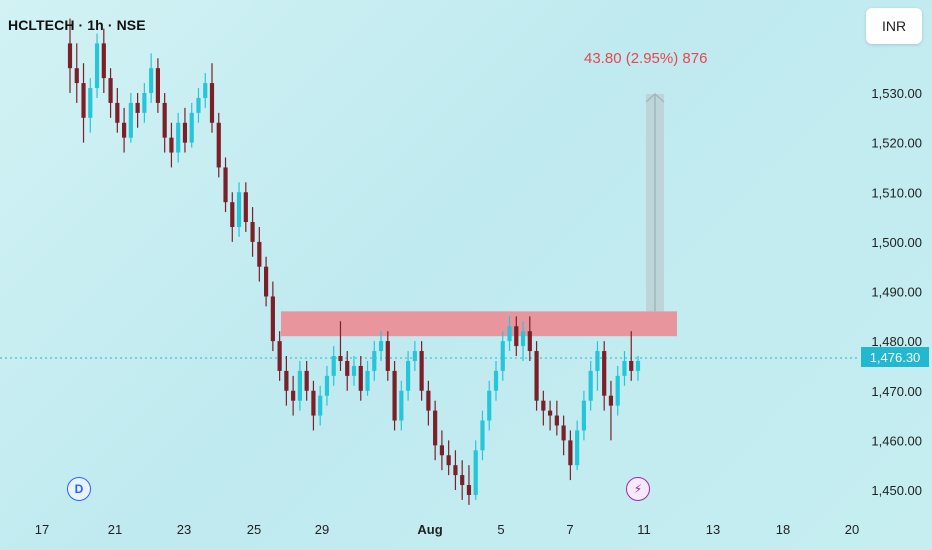  Describe the element at coordinates (896, 242) in the screenshot. I see `y-tick-label: 1,500.00` at that location.